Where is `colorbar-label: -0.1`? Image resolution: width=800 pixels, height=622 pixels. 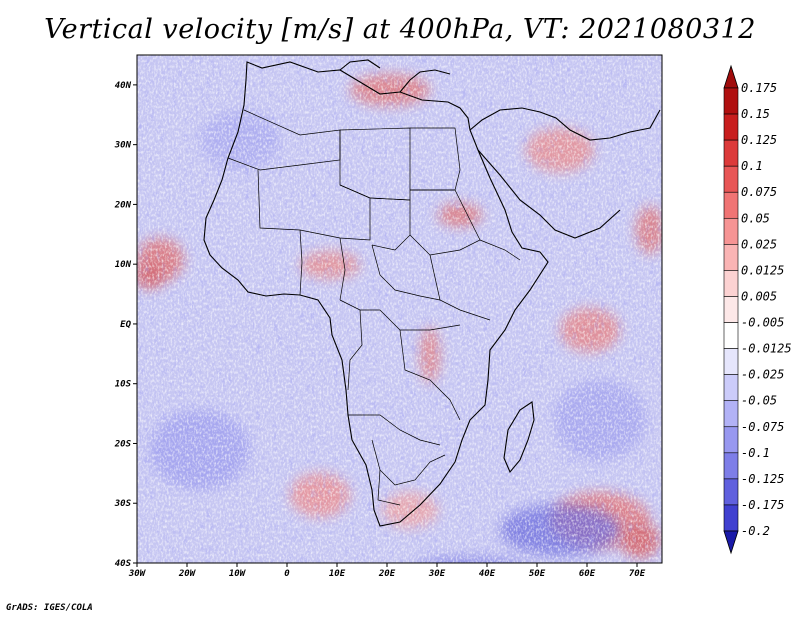 colorbar-label: -0.1 is located at coordinates (755, 453).